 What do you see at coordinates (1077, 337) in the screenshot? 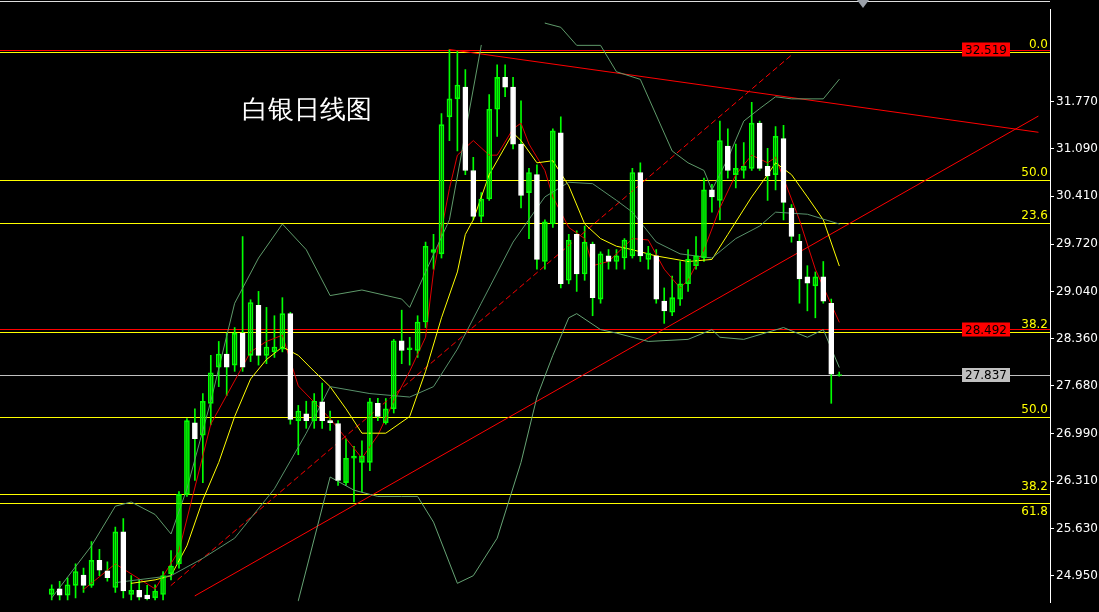
I see `y-tick-label: 28.360` at bounding box center [1077, 337].